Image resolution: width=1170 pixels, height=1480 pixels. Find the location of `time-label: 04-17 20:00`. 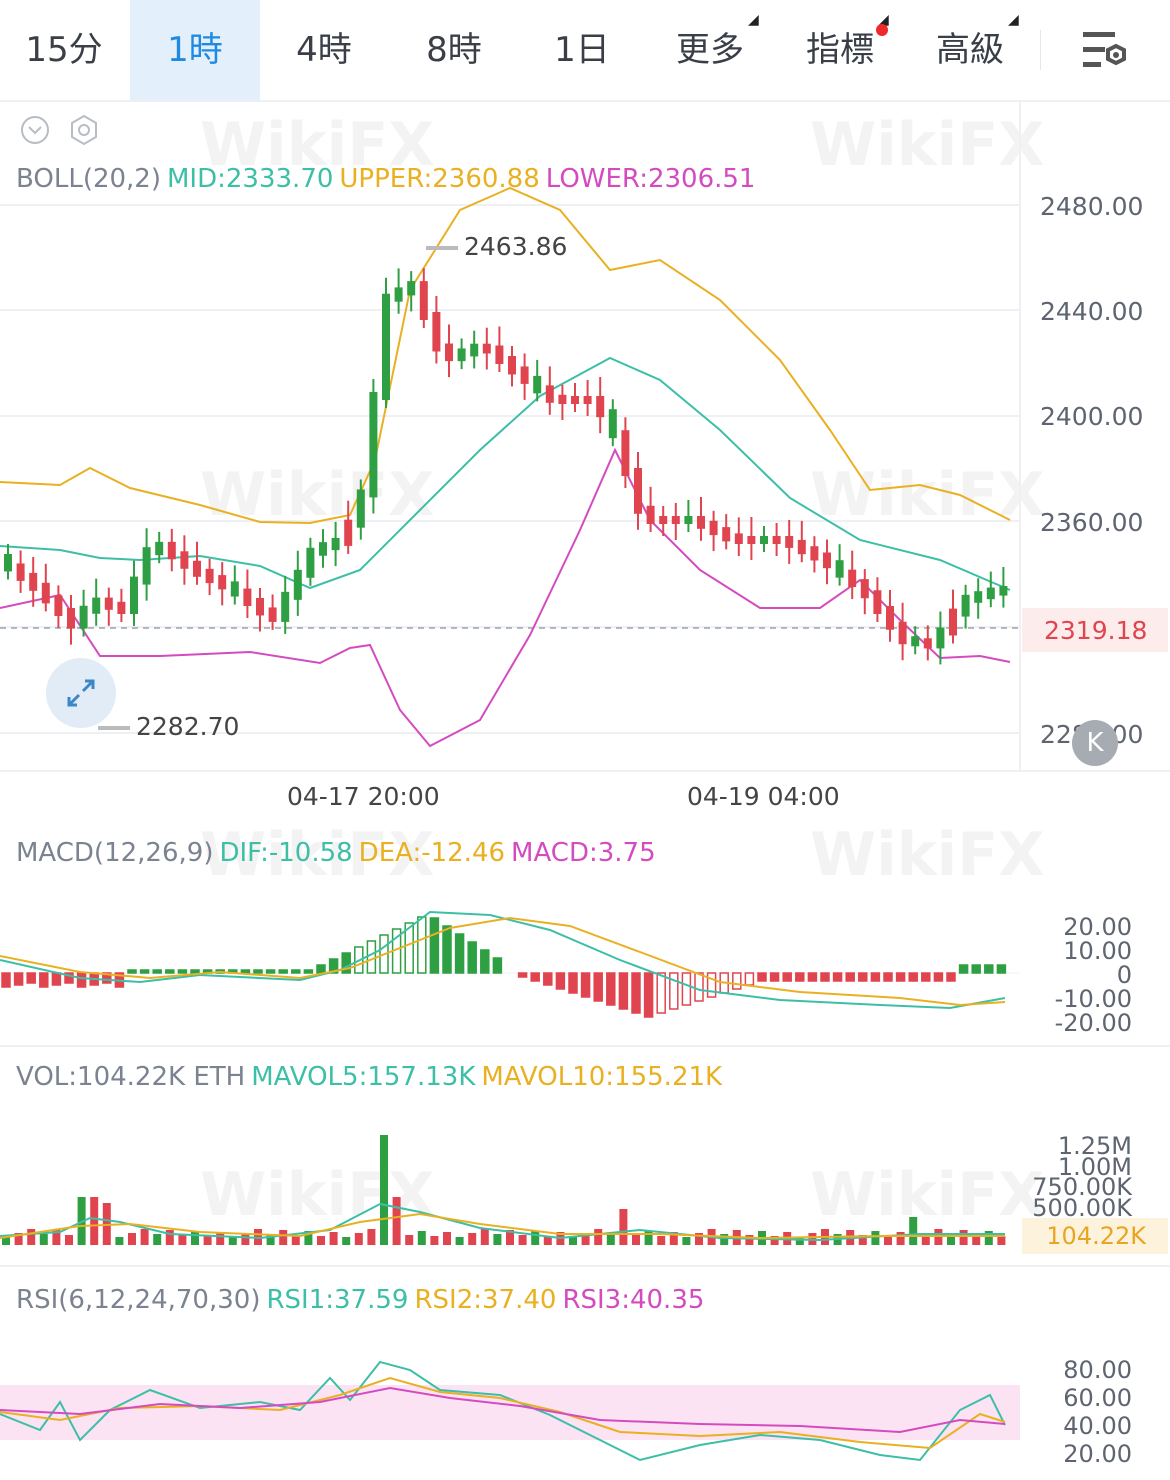

time-label: 04-17 20:00 is located at coordinates (363, 796).